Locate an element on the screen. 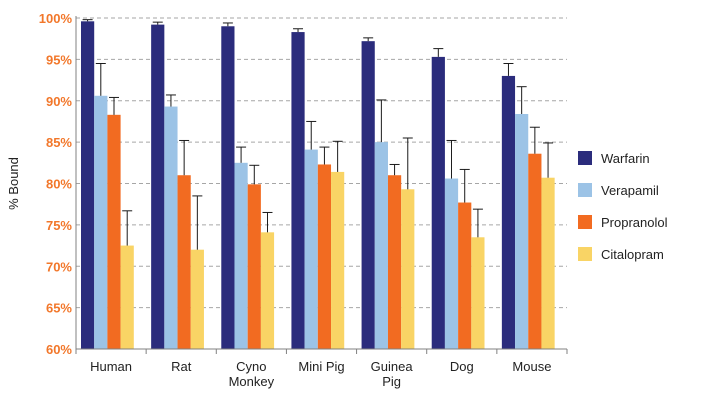  bar-propranolol-mouse is located at coordinates (535, 251).